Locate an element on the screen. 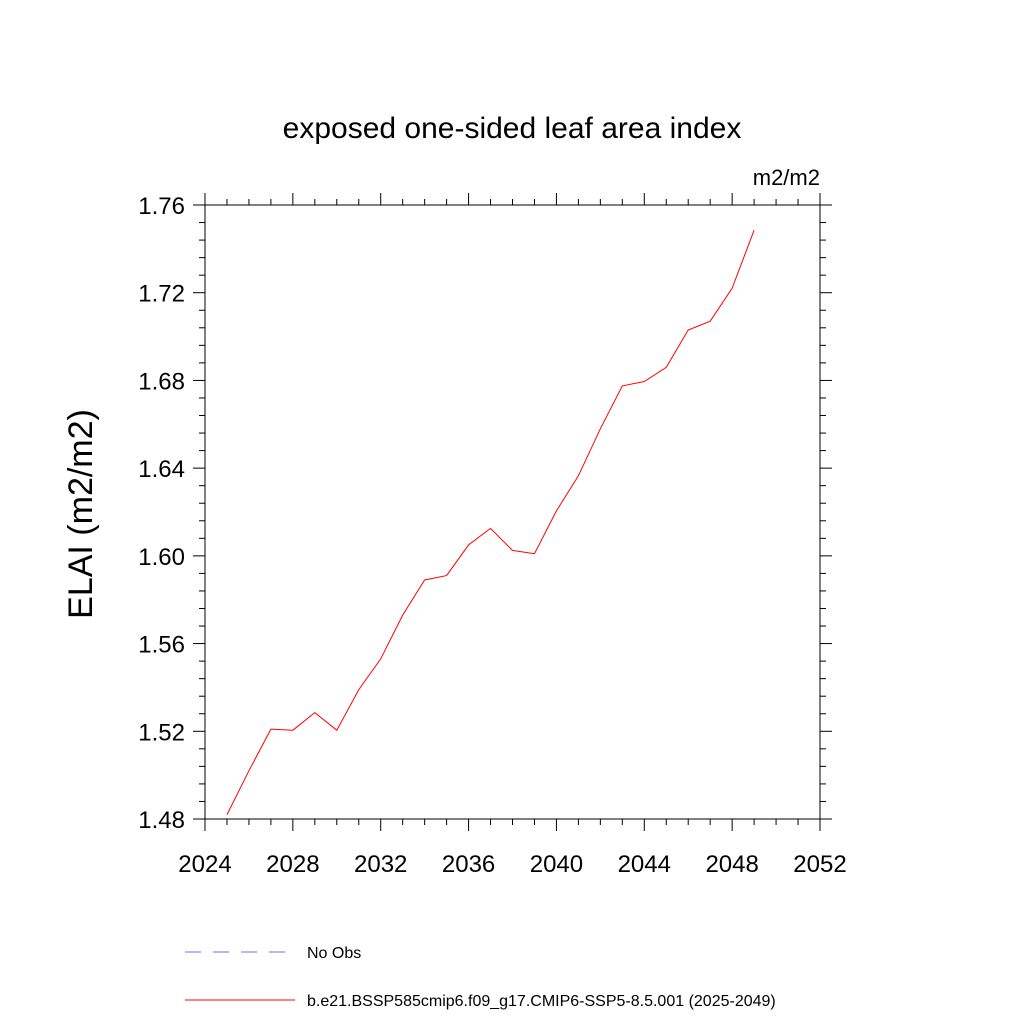 This screenshot has height=1024, width=1024. y-tick-label: 1.68 is located at coordinates (161, 381).